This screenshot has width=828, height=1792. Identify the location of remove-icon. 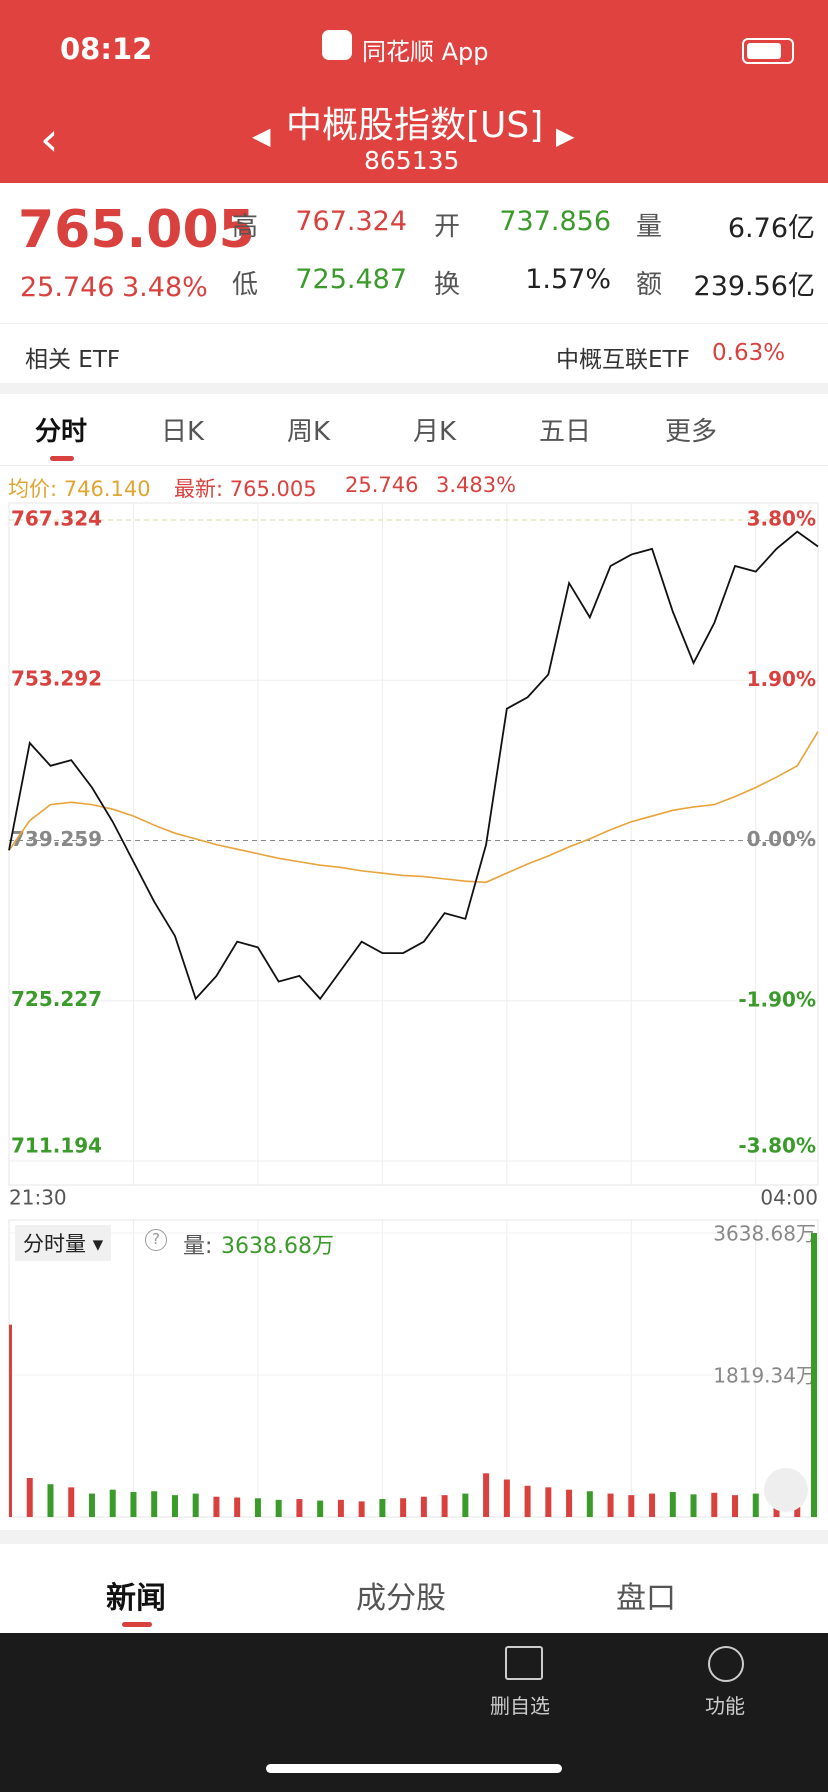
(524, 1663).